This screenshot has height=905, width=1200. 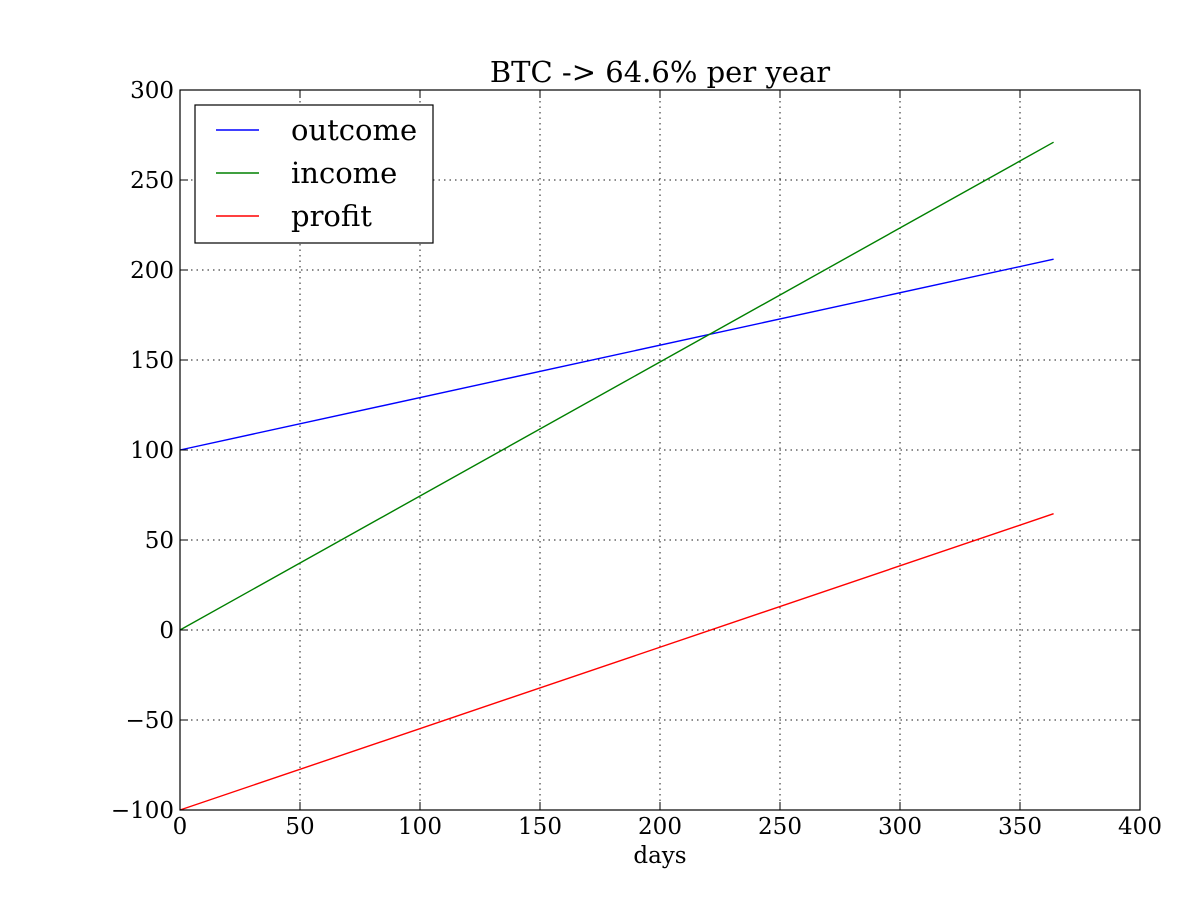 What do you see at coordinates (354, 130) in the screenshot?
I see `legend-label: outcome` at bounding box center [354, 130].